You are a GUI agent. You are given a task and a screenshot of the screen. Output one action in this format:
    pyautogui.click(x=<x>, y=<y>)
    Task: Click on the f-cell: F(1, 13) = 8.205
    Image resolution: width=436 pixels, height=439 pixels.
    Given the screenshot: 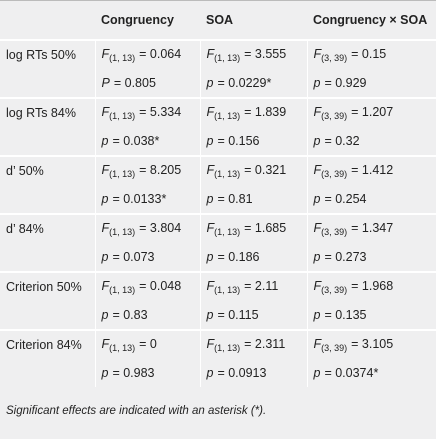 What is the action you would take?
    pyautogui.click(x=147, y=170)
    